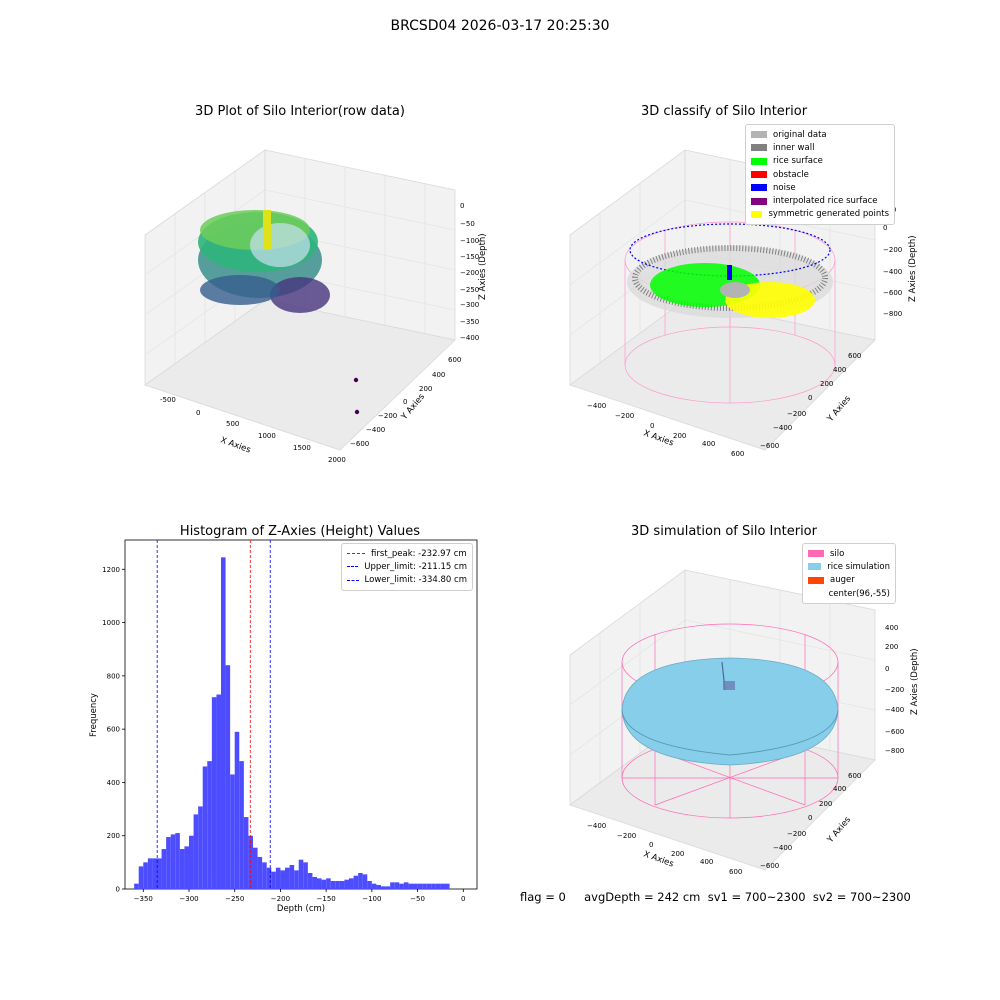  What do you see at coordinates (469, 257) in the screenshot?
I see `z-tick: −150` at bounding box center [469, 257].